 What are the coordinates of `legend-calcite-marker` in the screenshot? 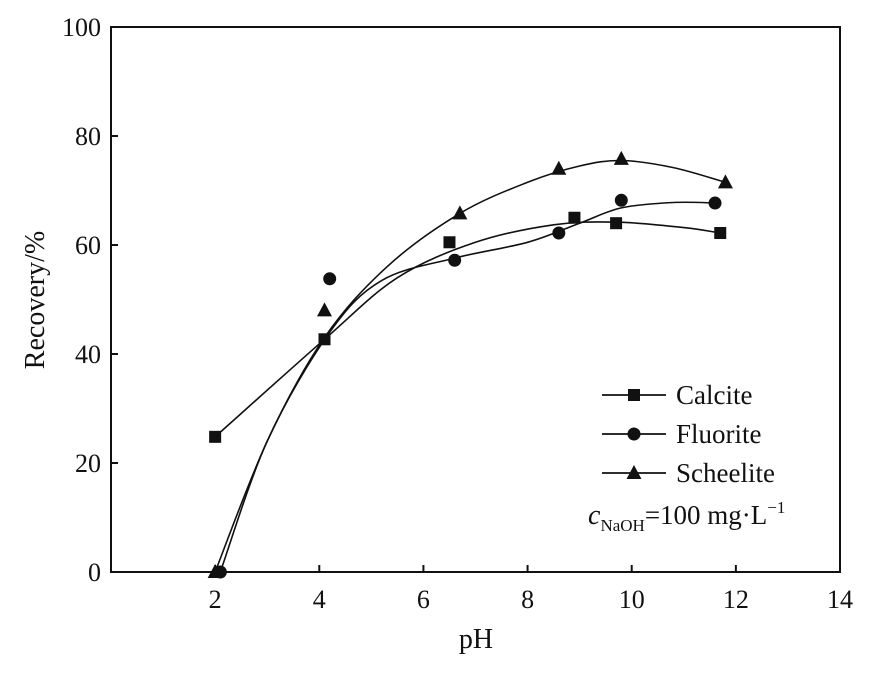 It's located at (634, 395).